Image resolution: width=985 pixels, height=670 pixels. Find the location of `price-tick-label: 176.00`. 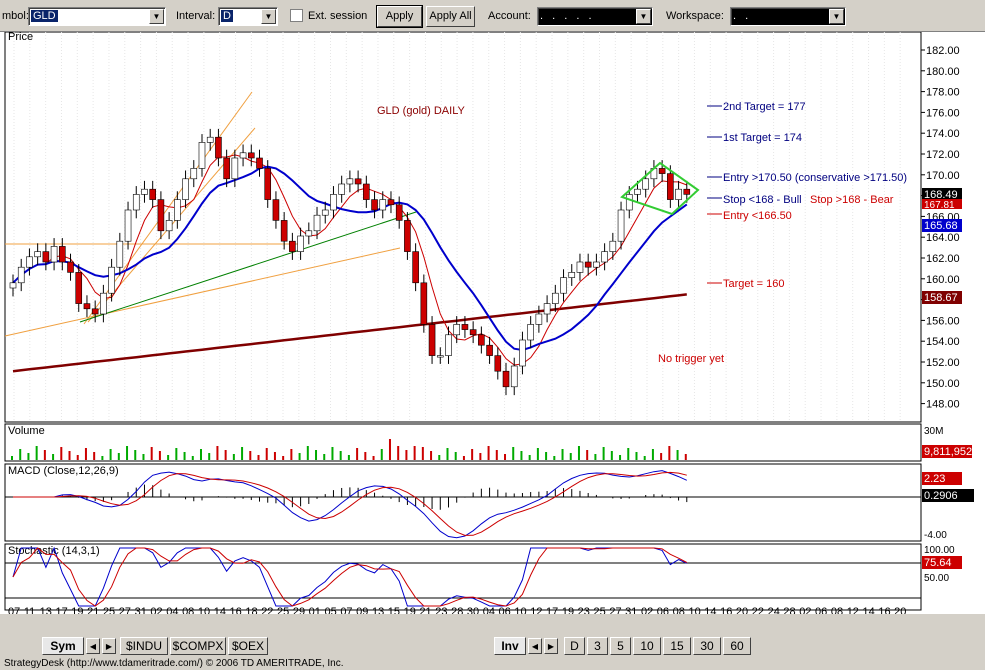

price-tick-label: 176.00 is located at coordinates (943, 113).